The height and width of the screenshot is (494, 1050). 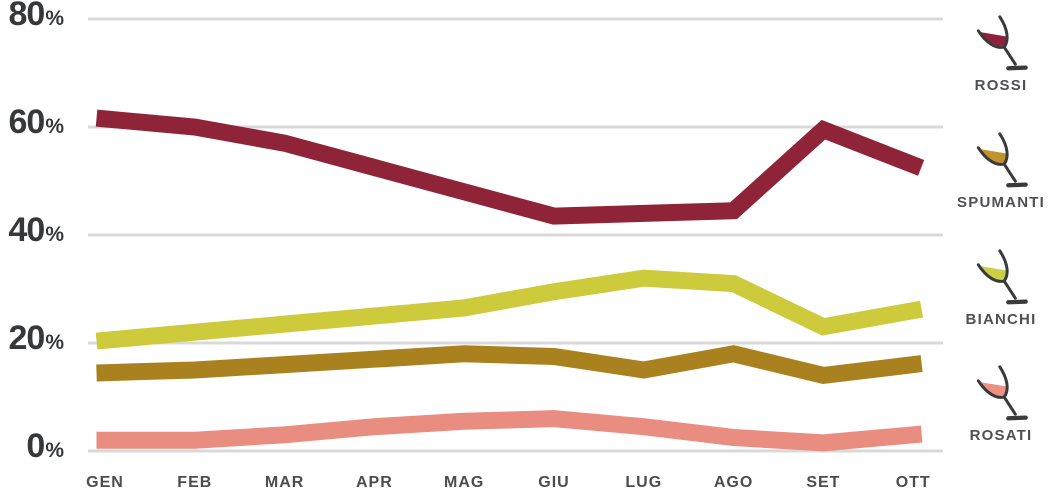 I want to click on rose-wine-glass-icon, so click(x=1002, y=393).